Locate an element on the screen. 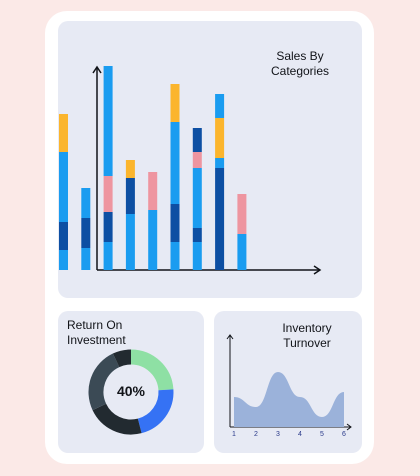 The width and height of the screenshot is (420, 476). sales-chart-title: Sales By Categories is located at coordinates (300, 63).